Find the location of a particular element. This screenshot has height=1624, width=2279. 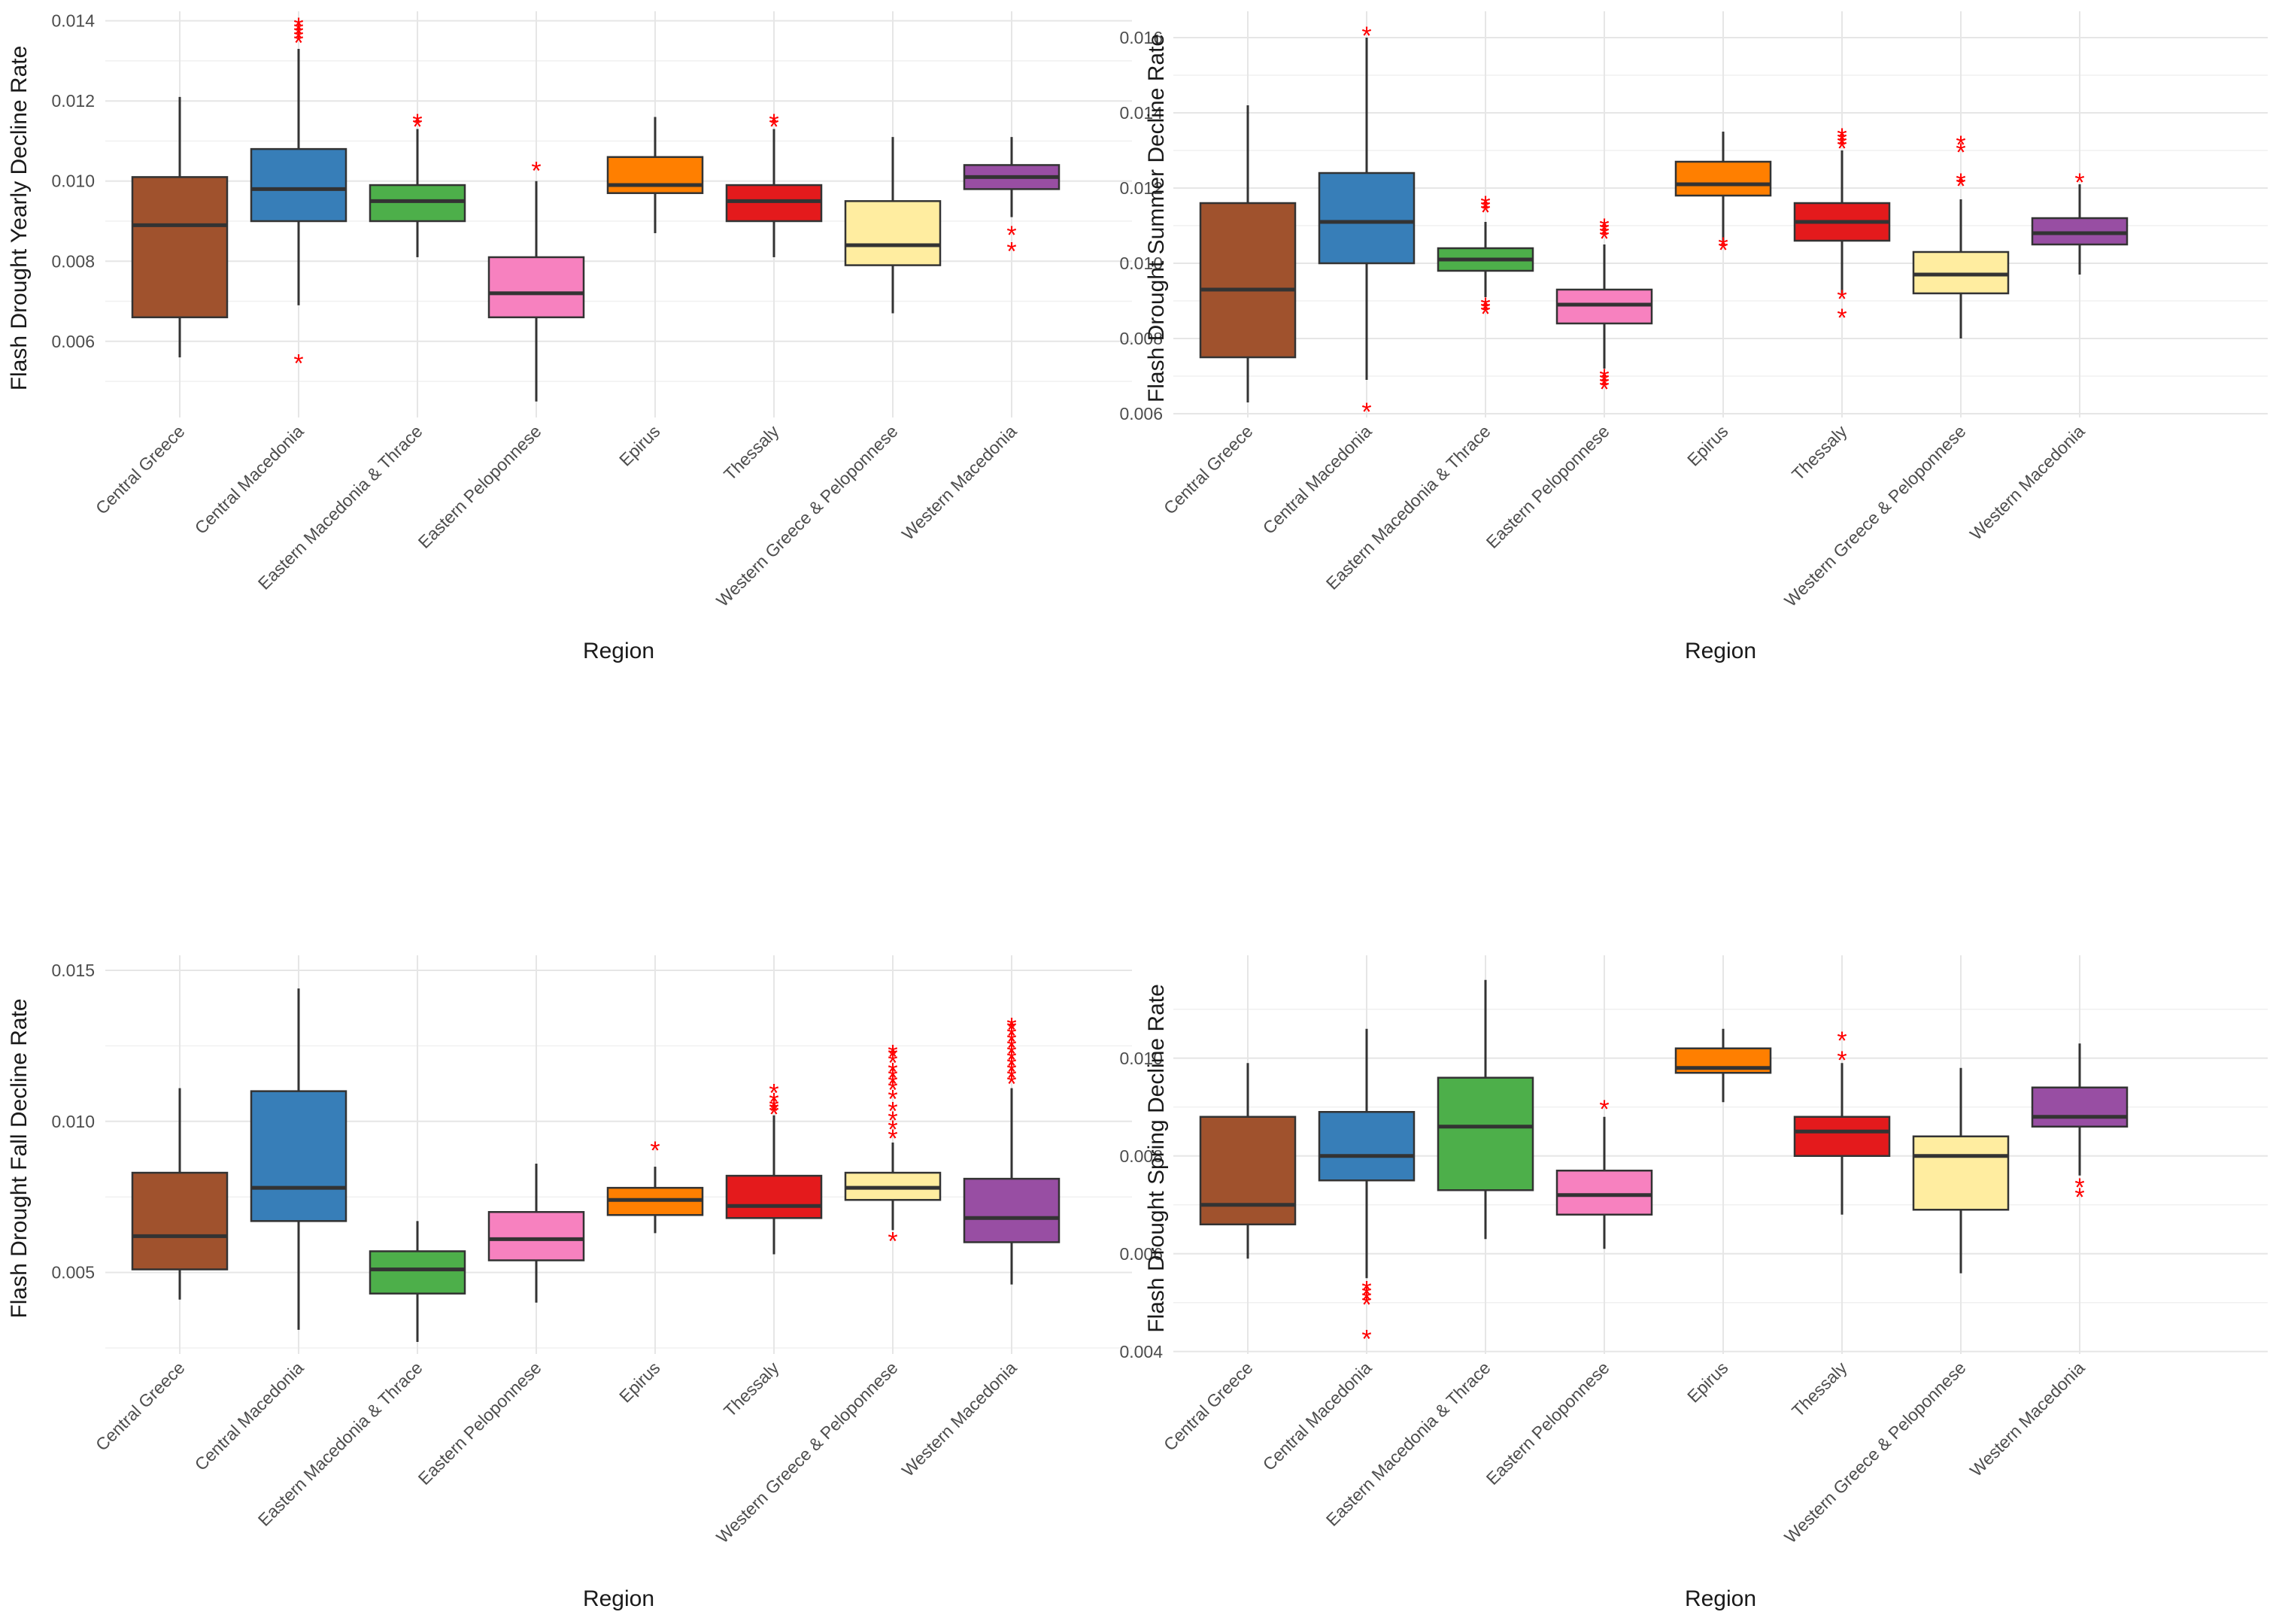

box-western-macedonia: * is located at coordinates (2080, 221).